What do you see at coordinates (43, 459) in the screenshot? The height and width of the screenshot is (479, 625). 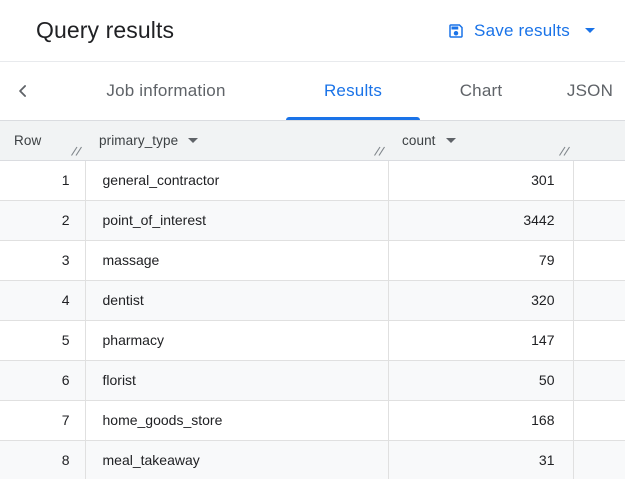 I see `row-number-cell: 8` at bounding box center [43, 459].